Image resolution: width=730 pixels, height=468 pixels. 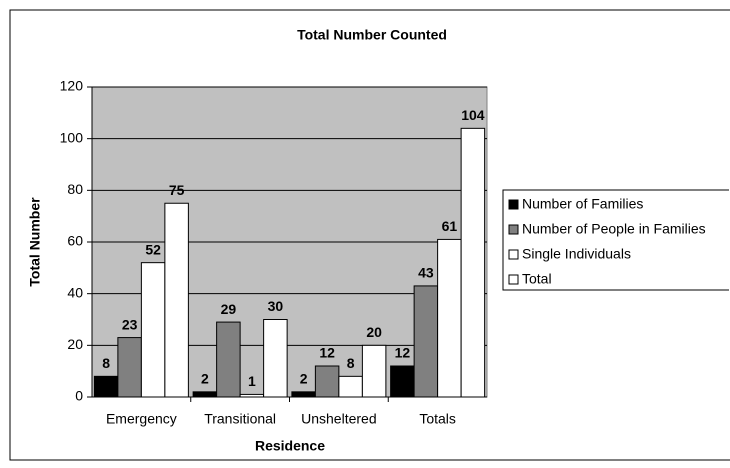 I want to click on data-label: 29, so click(x=229, y=309).